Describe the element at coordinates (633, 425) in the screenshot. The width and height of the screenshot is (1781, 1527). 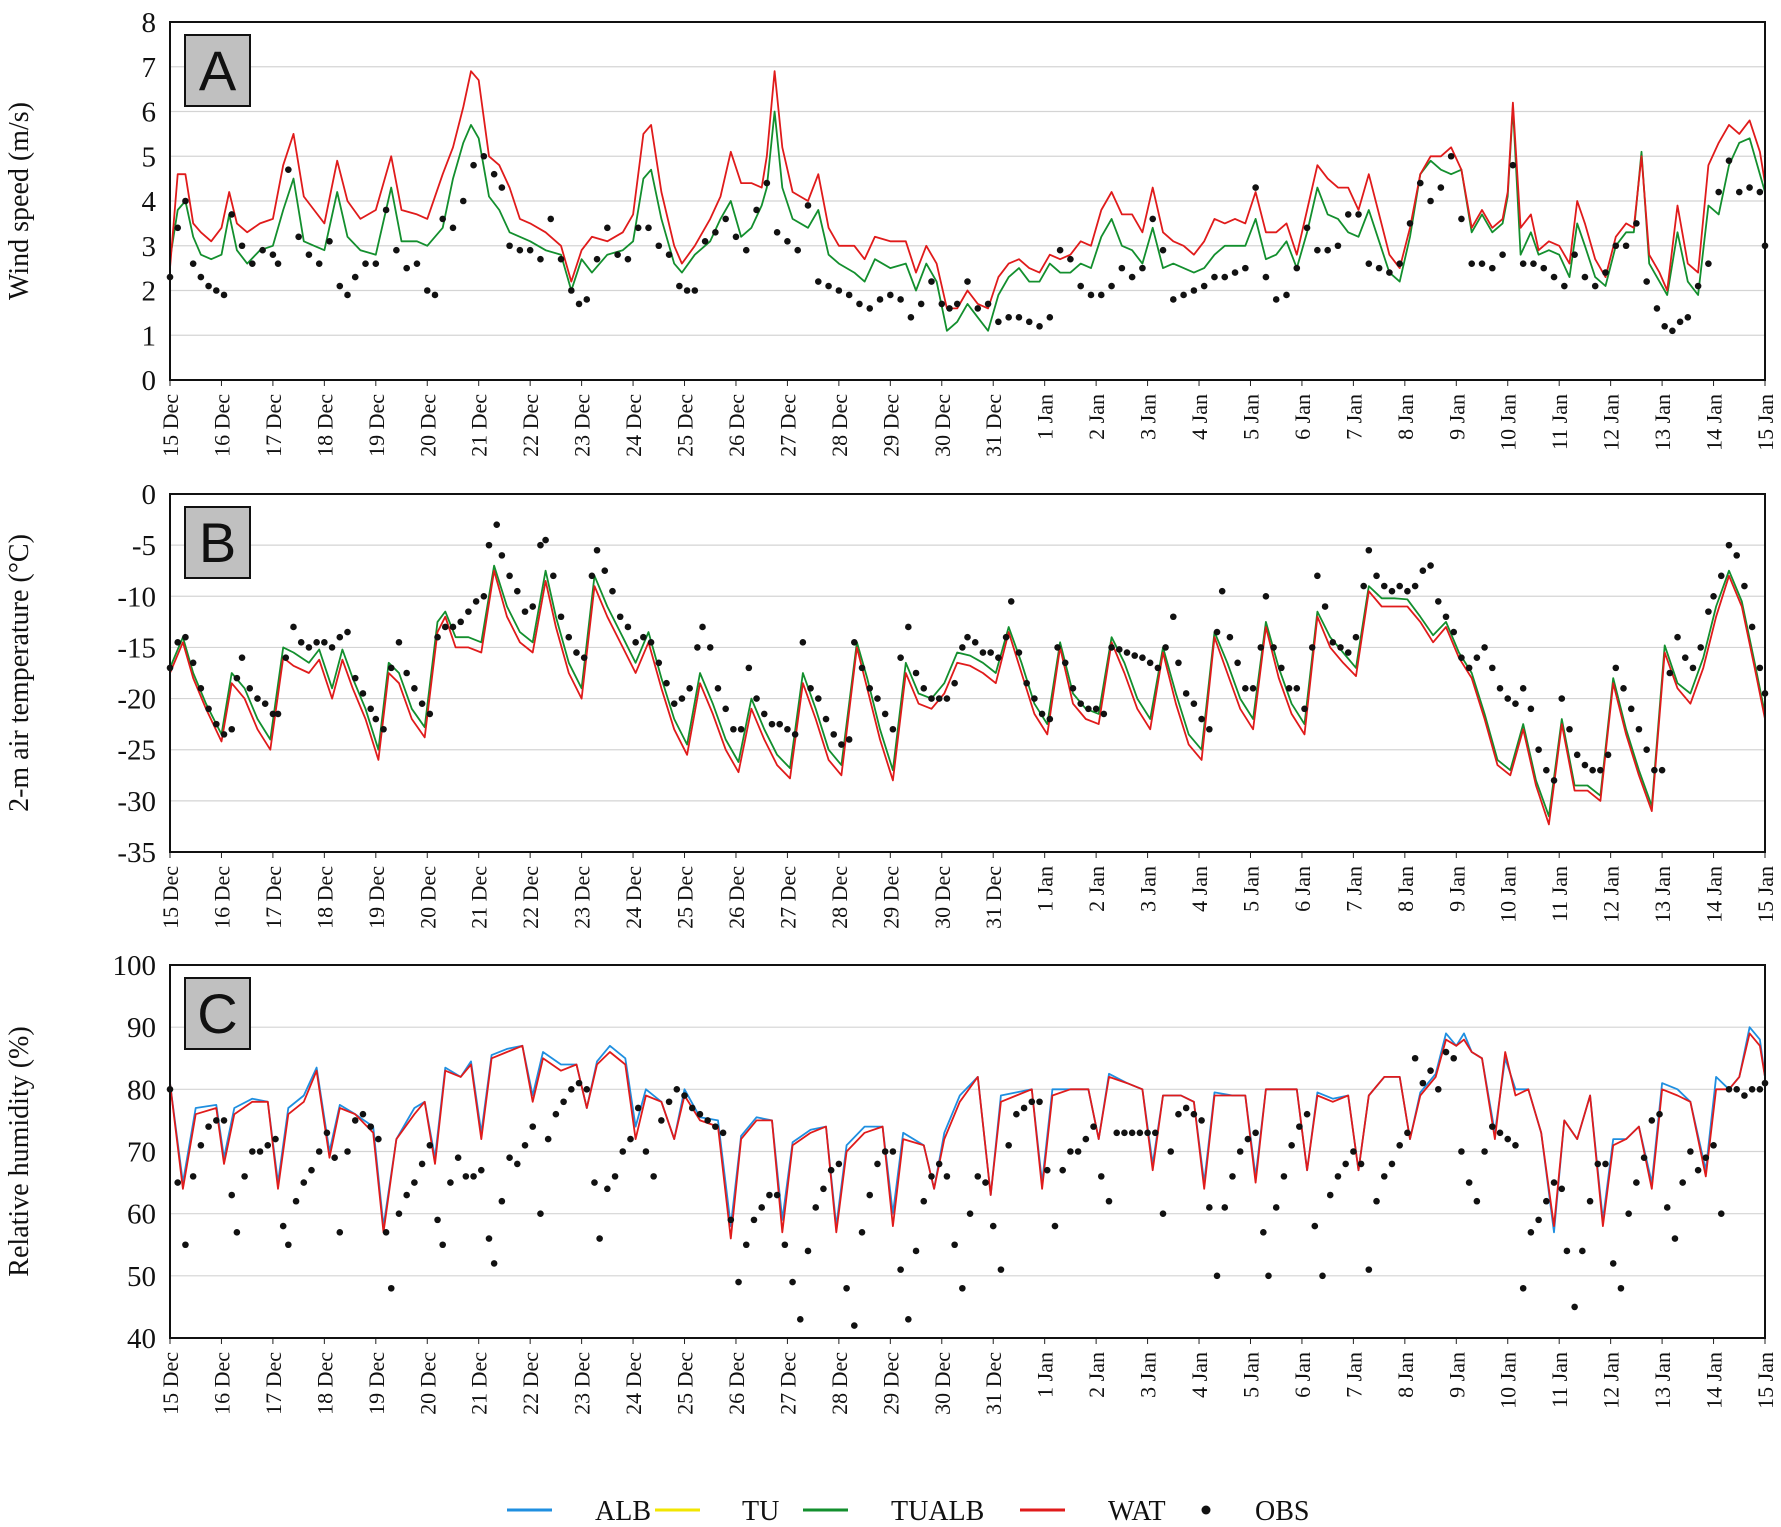
I see `x-tick-label: 24 Dec` at that location.